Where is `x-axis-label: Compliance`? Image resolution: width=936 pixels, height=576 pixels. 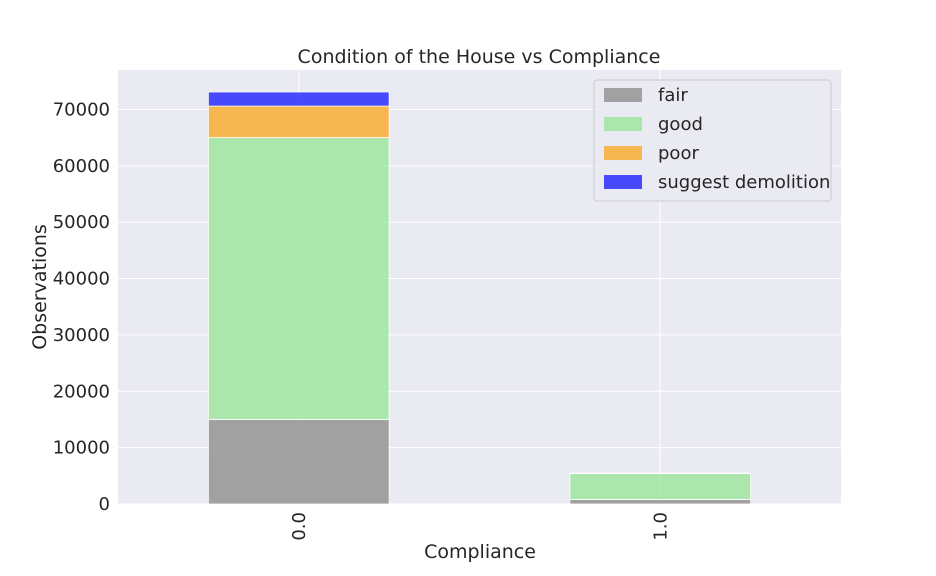 x-axis-label: Compliance is located at coordinates (480, 552).